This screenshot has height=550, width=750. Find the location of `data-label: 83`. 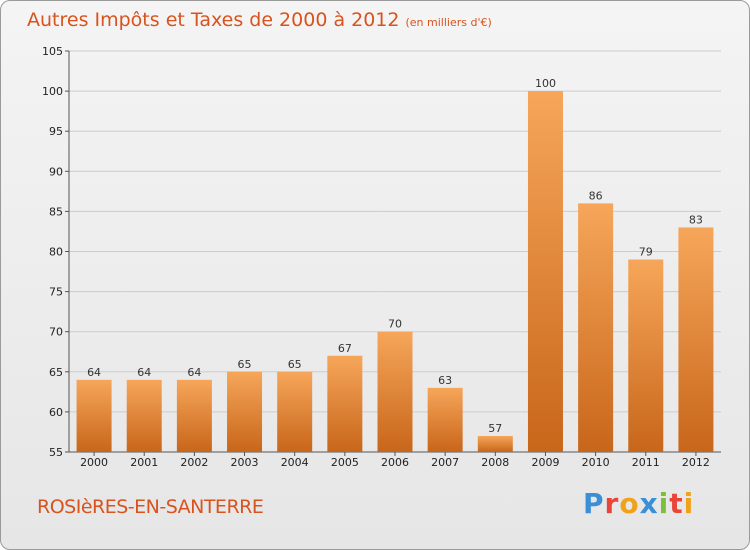

data-label: 83 is located at coordinates (696, 219).